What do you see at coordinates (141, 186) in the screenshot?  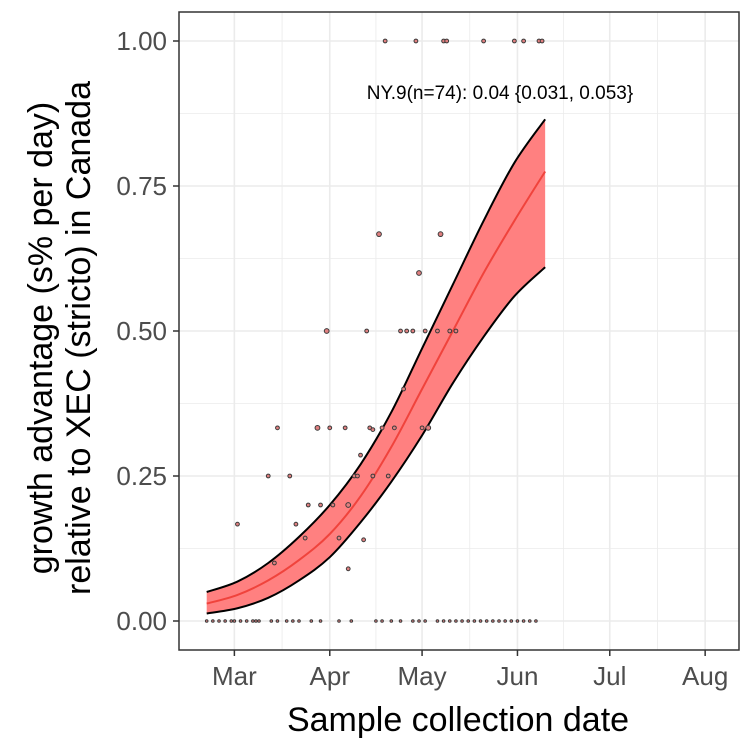 I see `y-tick-label: 0.75` at bounding box center [141, 186].